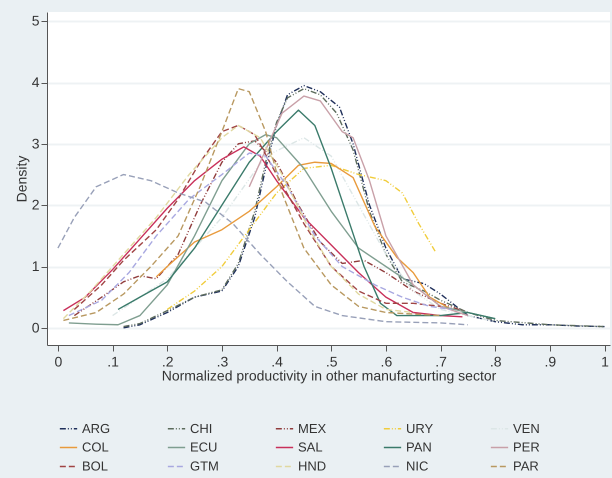 The height and width of the screenshot is (478, 612). What do you see at coordinates (526, 466) in the screenshot?
I see `legend-label: PAR` at bounding box center [526, 466].